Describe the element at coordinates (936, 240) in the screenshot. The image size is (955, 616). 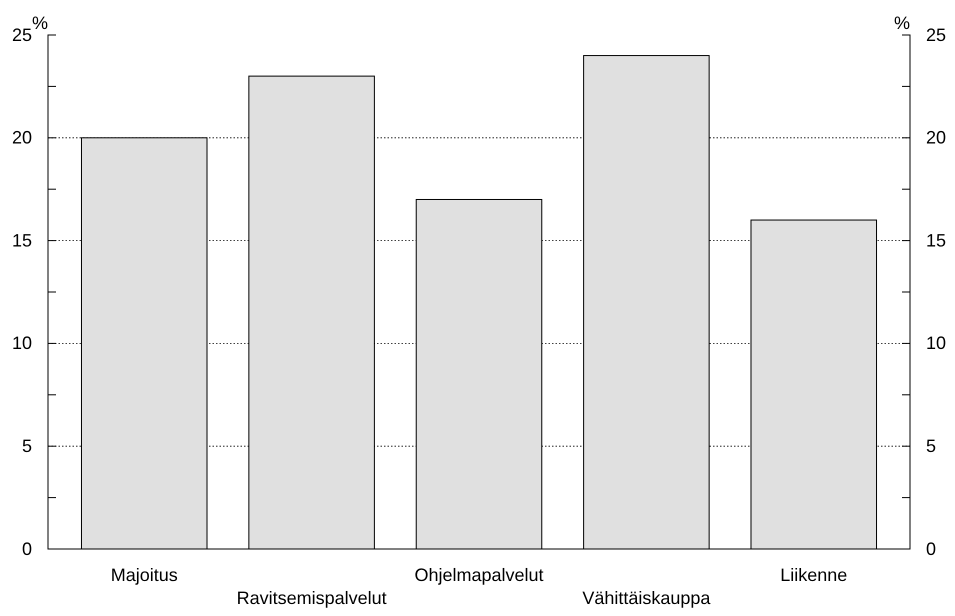
I see `y2-tick-label: 15` at that location.